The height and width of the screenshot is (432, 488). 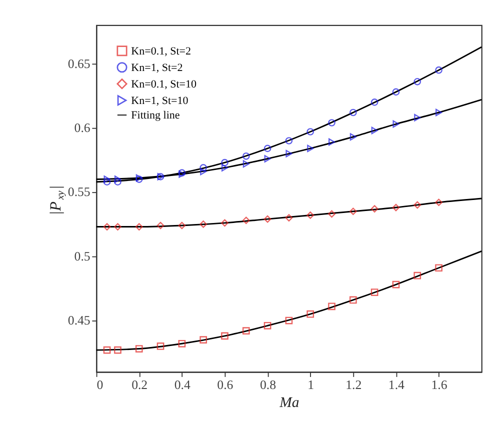 What do you see at coordinates (397, 385) in the screenshot?
I see `x-tick-label: 1.4` at bounding box center [397, 385].